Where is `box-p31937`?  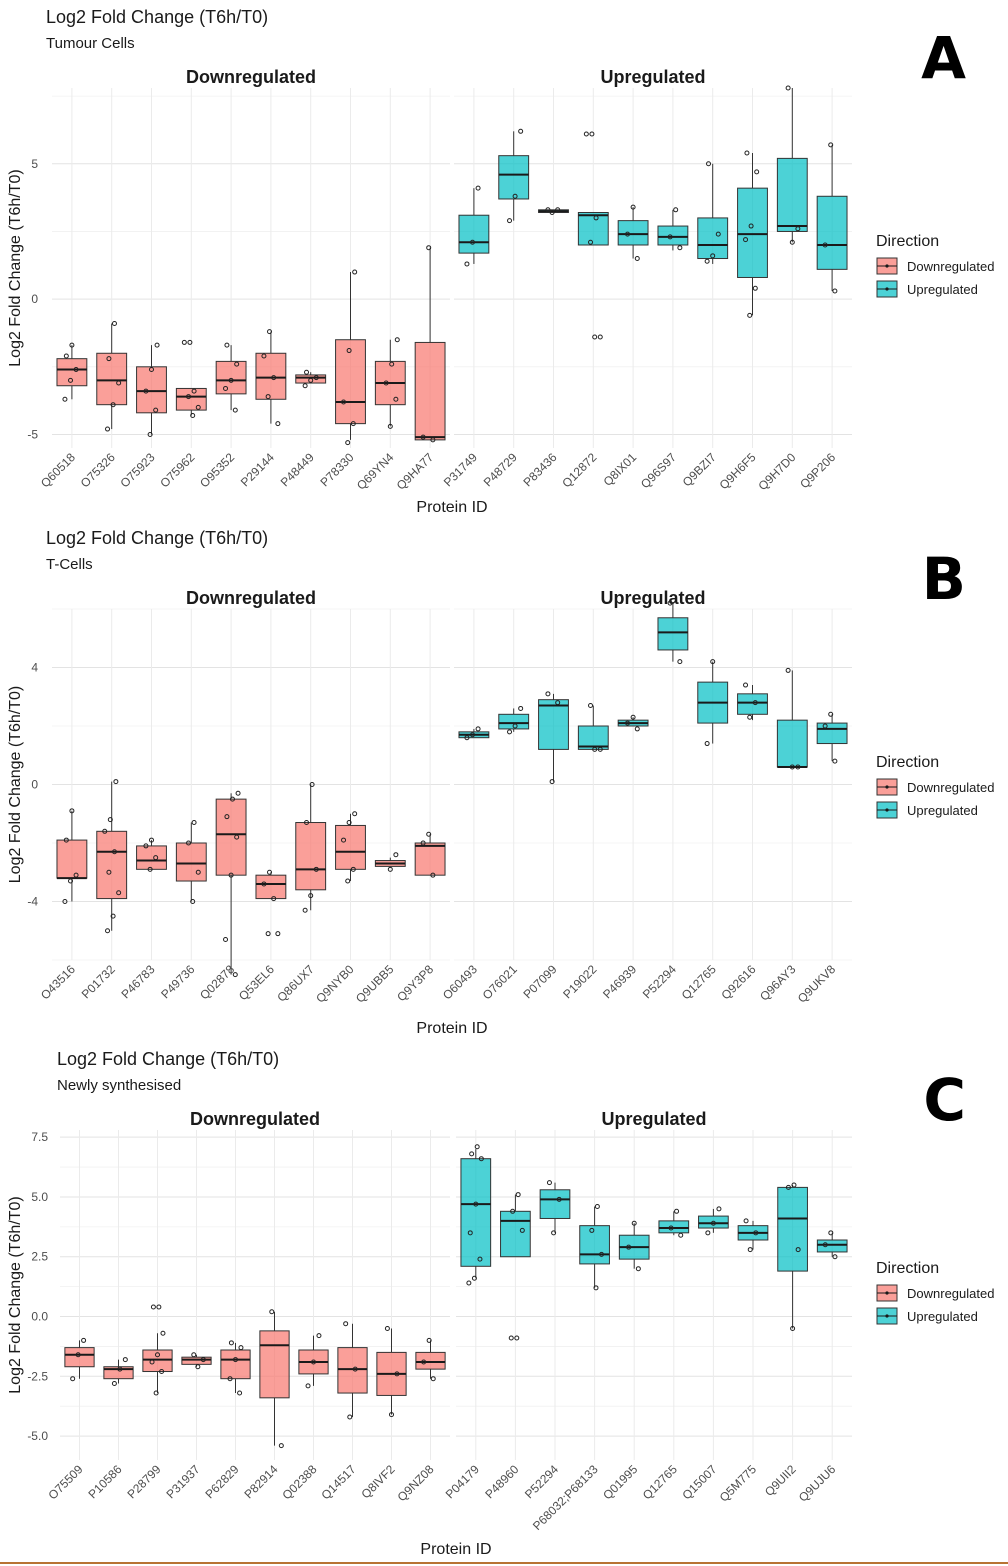
box-p31937 is located at coordinates (196, 1361).